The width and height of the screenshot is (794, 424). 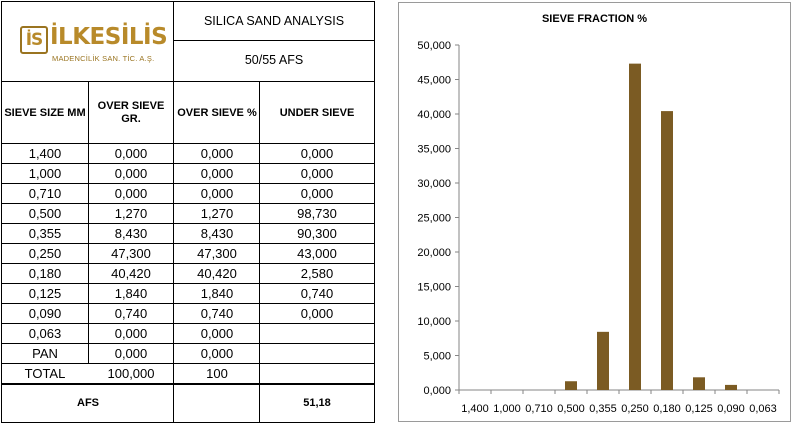 What do you see at coordinates (434, 184) in the screenshot?
I see `y-tick-label: 30,000` at bounding box center [434, 184].